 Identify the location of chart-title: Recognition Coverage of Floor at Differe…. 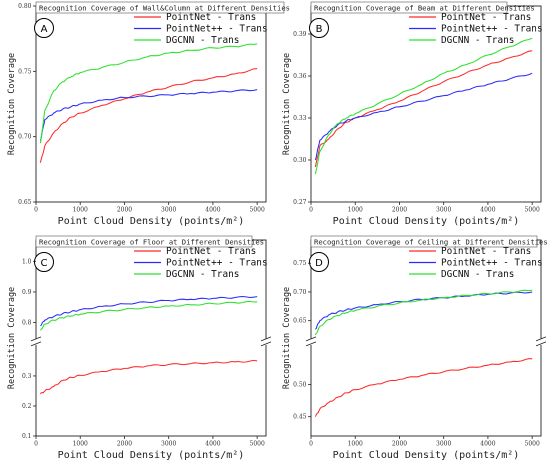
(151, 242).